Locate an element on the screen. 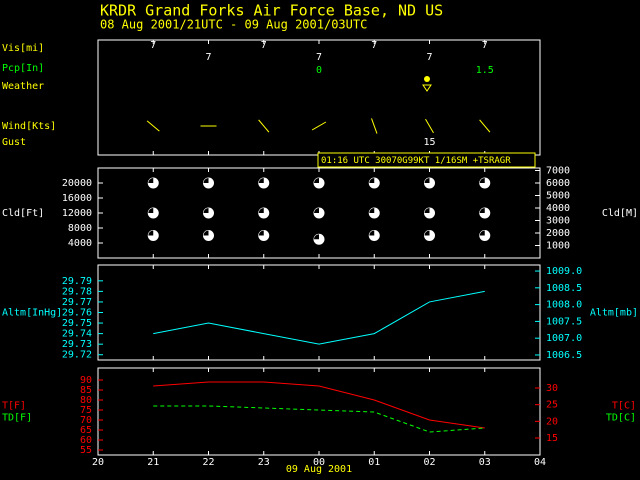 This screenshot has width=640, height=480. y-tick-label: 29.73 is located at coordinates (77, 344).